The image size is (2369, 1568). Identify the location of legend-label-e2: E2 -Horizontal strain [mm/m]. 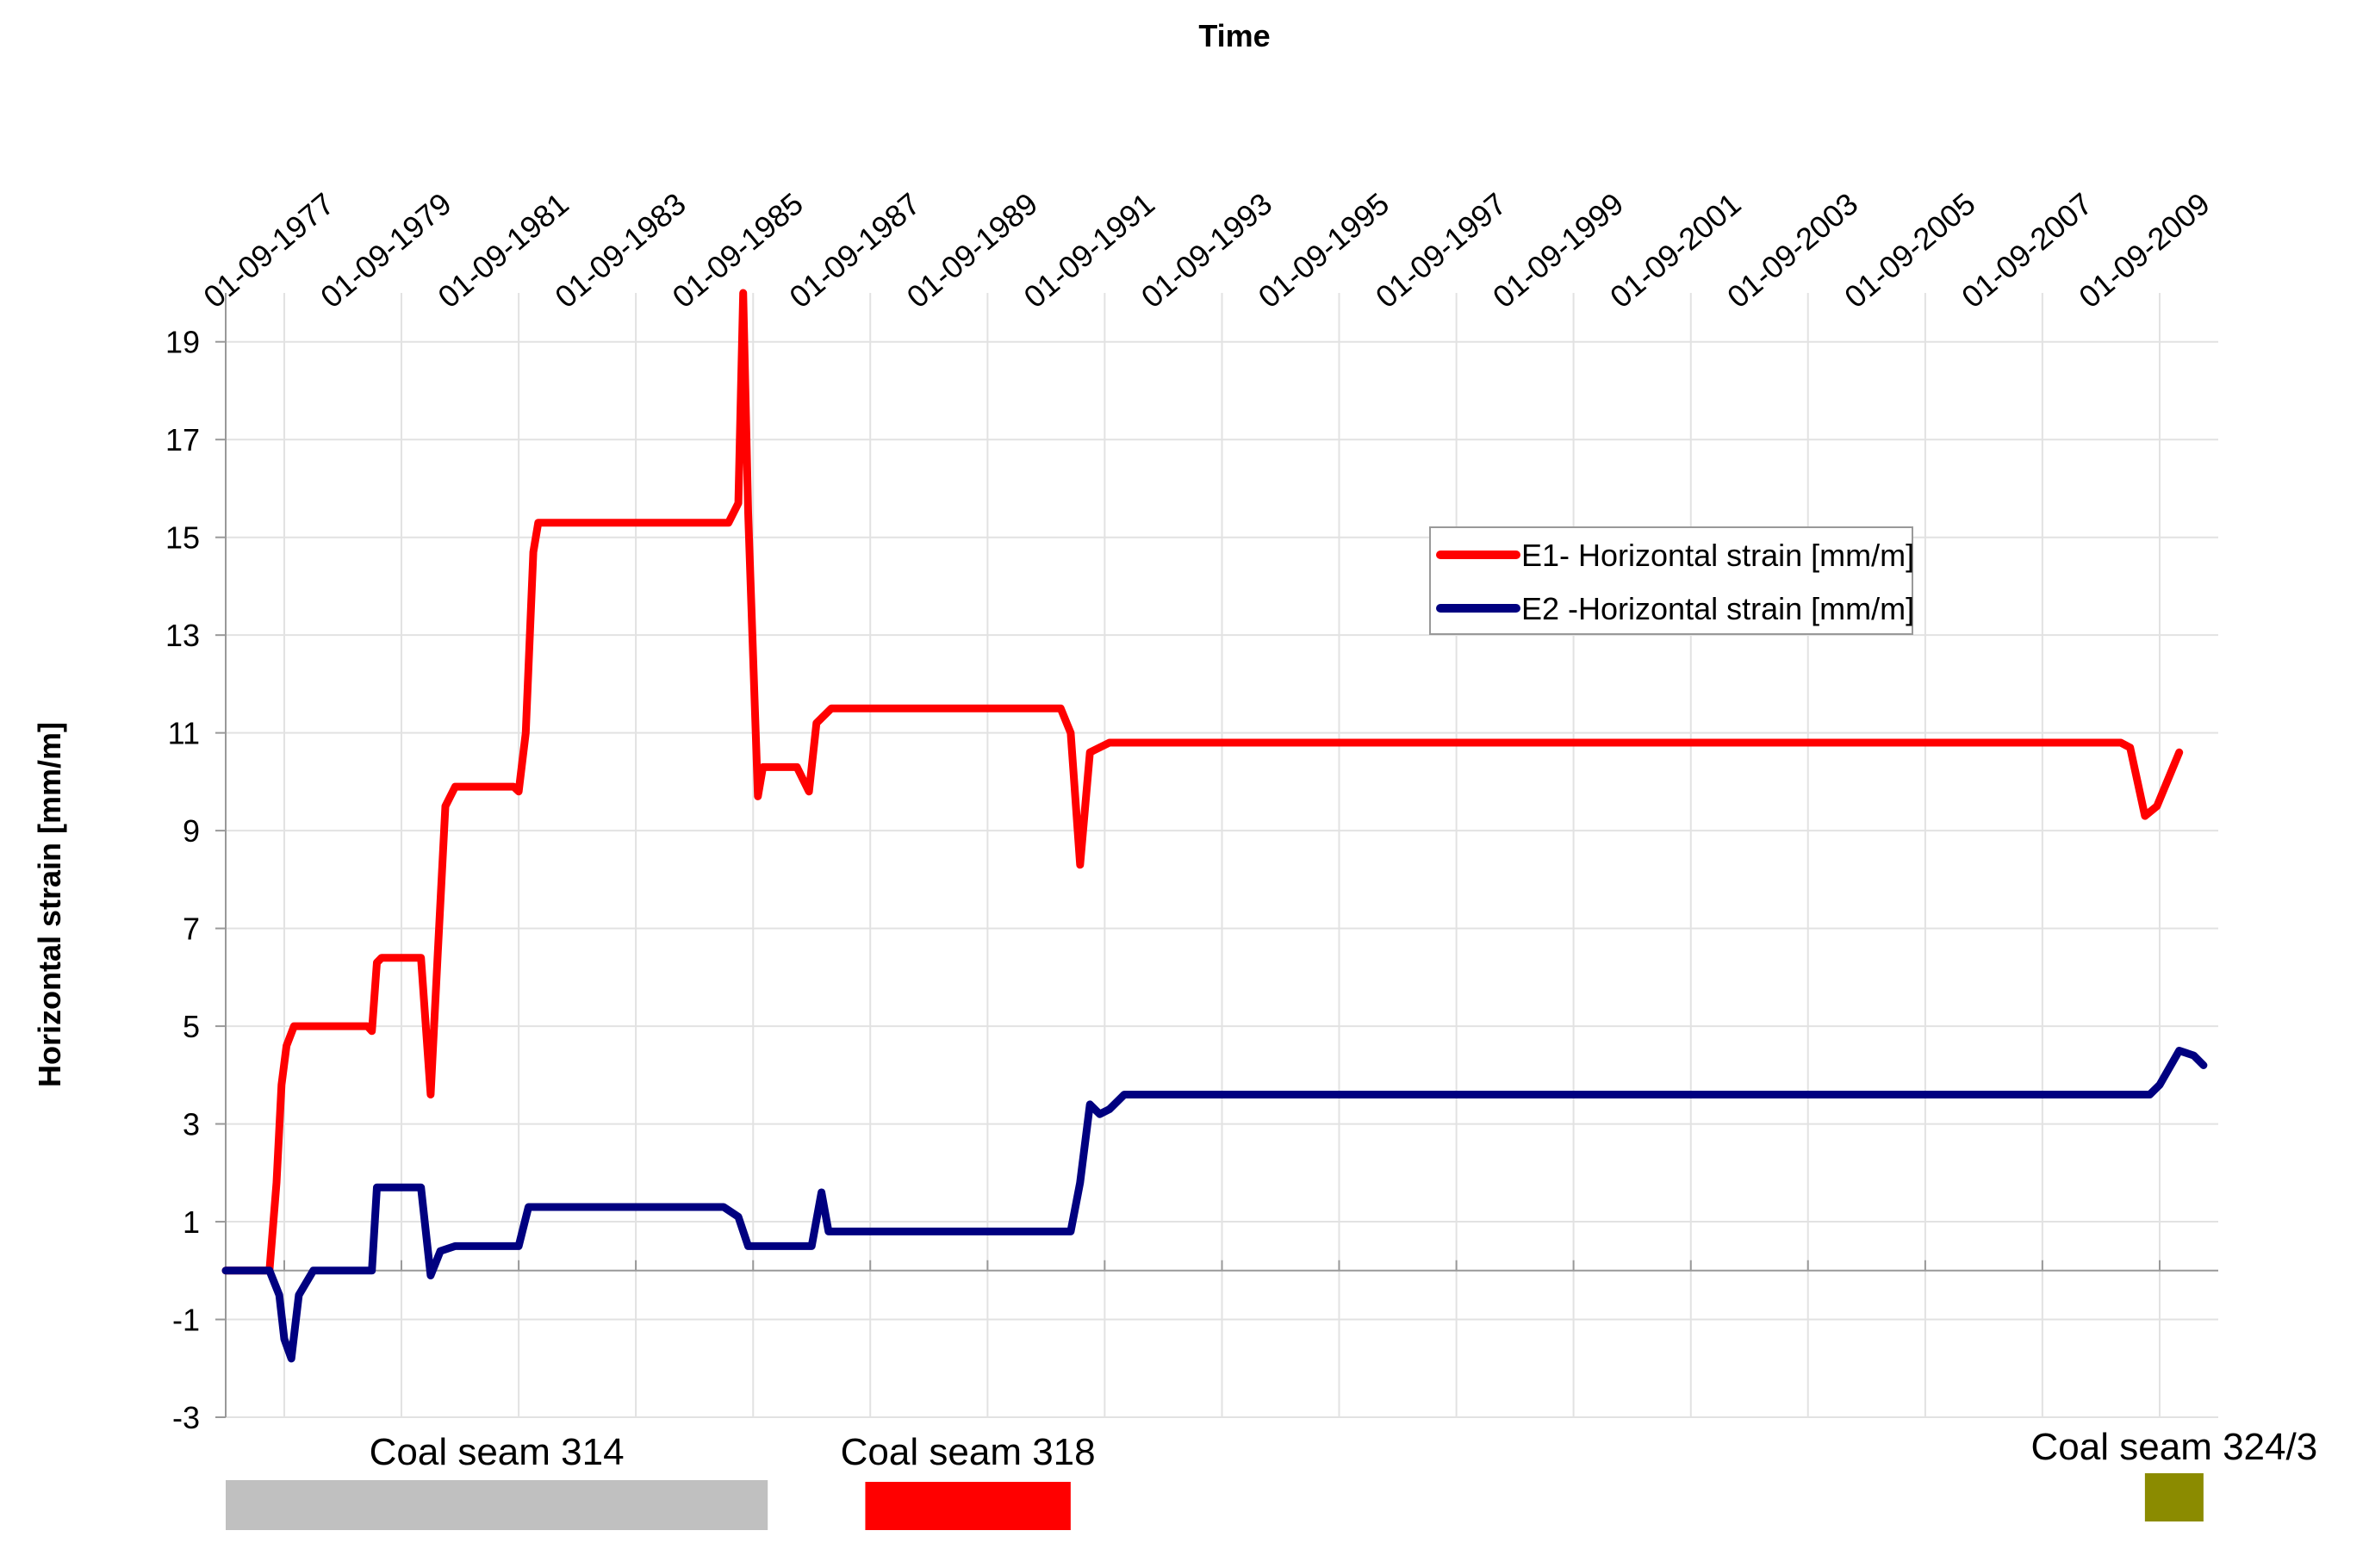
(1717, 609).